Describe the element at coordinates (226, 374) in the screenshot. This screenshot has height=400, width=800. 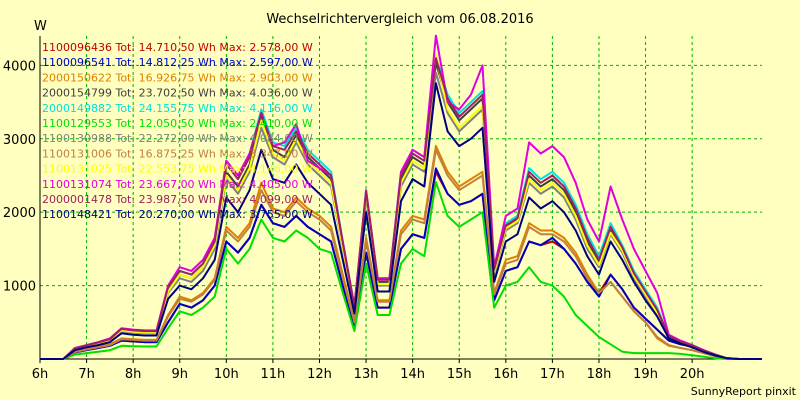
I see `x-tick-label: 10h` at that location.